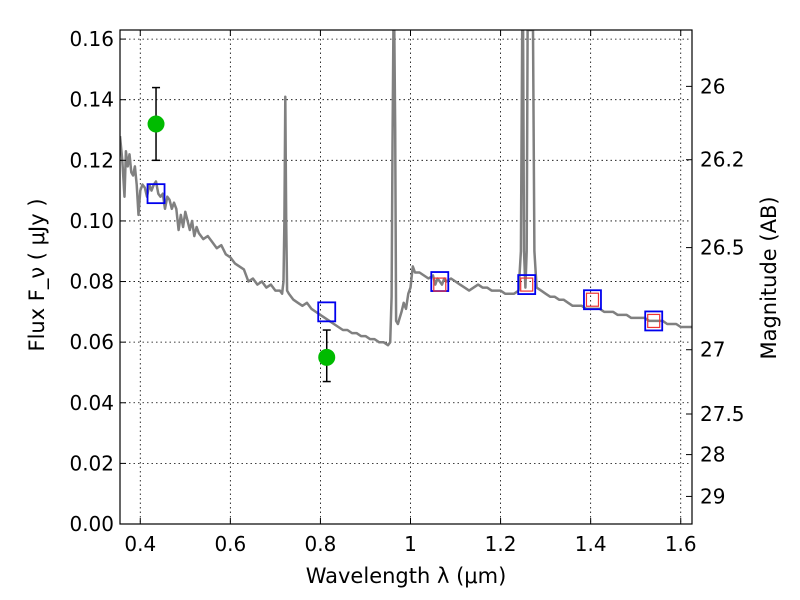 This screenshot has width=800, height=600. I want to click on y-tick-label: 0.12, so click(91, 160).